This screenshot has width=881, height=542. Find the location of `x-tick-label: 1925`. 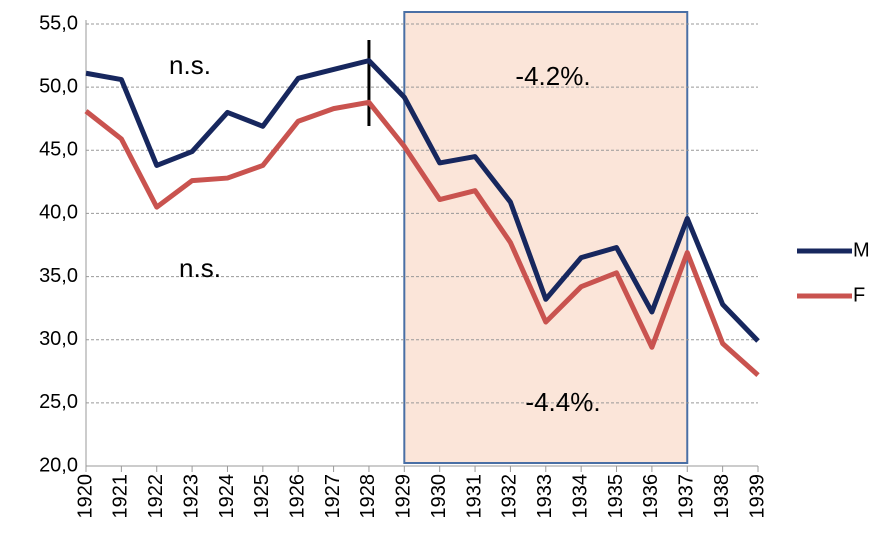

x-tick-label: 1925 is located at coordinates (262, 496).